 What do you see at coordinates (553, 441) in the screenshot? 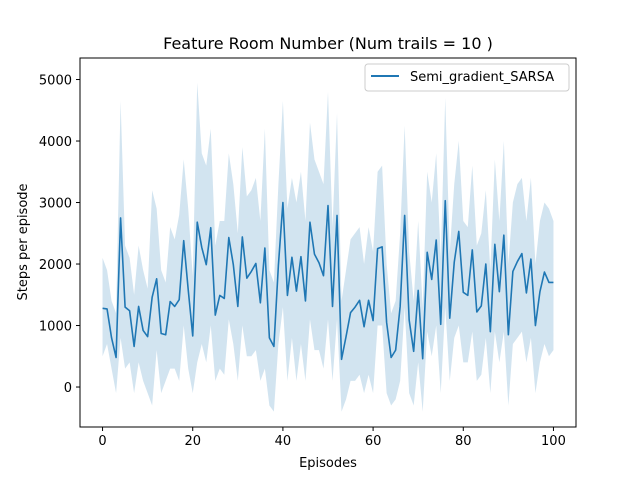
I see `x-tick-label: 100` at bounding box center [553, 441].